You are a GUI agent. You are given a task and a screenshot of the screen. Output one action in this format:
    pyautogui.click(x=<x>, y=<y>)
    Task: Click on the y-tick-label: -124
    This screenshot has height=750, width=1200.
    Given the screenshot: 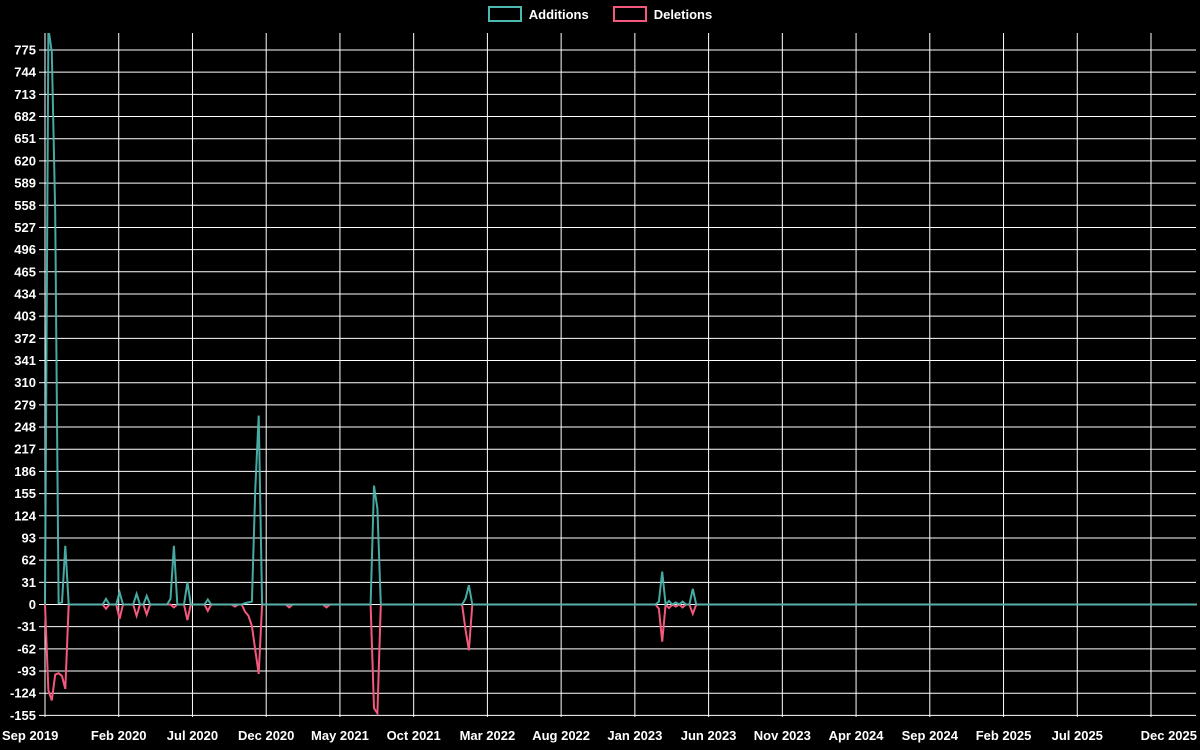 What is the action you would take?
    pyautogui.click(x=23, y=693)
    